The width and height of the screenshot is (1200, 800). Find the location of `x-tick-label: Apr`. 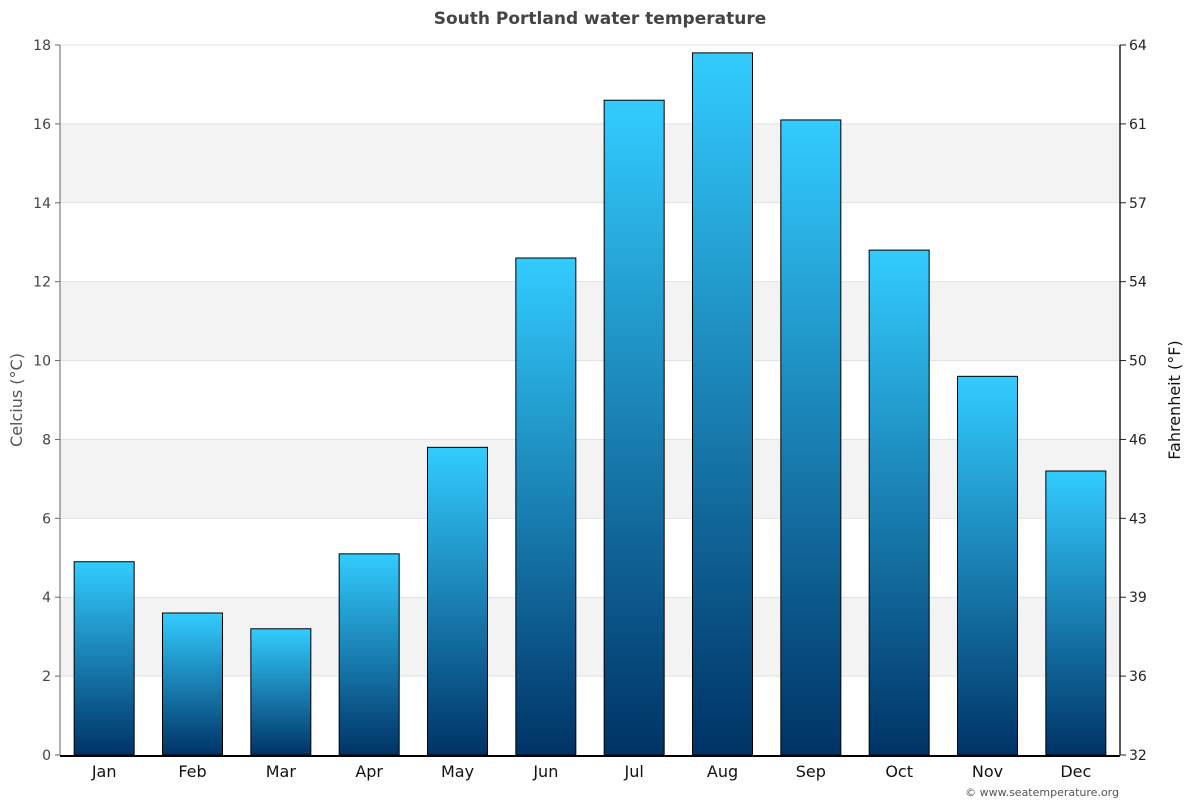

x-tick-label: Apr is located at coordinates (369, 771).